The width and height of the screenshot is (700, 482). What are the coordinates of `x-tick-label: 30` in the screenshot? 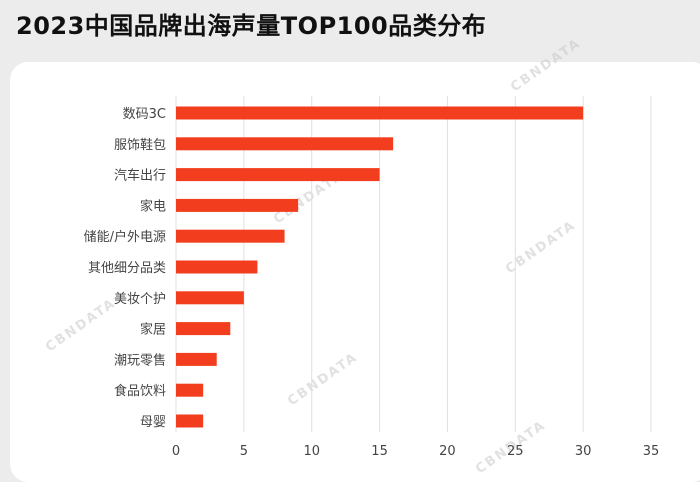 It's located at (583, 451).